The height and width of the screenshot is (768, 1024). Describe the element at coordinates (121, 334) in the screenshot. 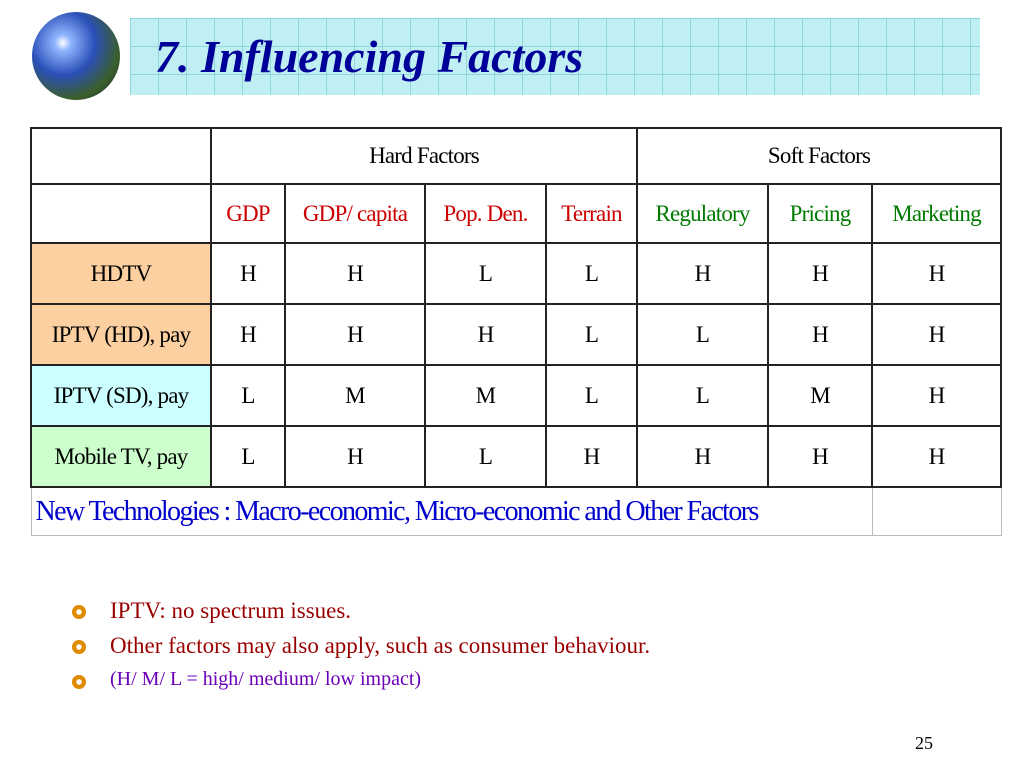

I see `row-label: IPTV (HD), pay` at that location.